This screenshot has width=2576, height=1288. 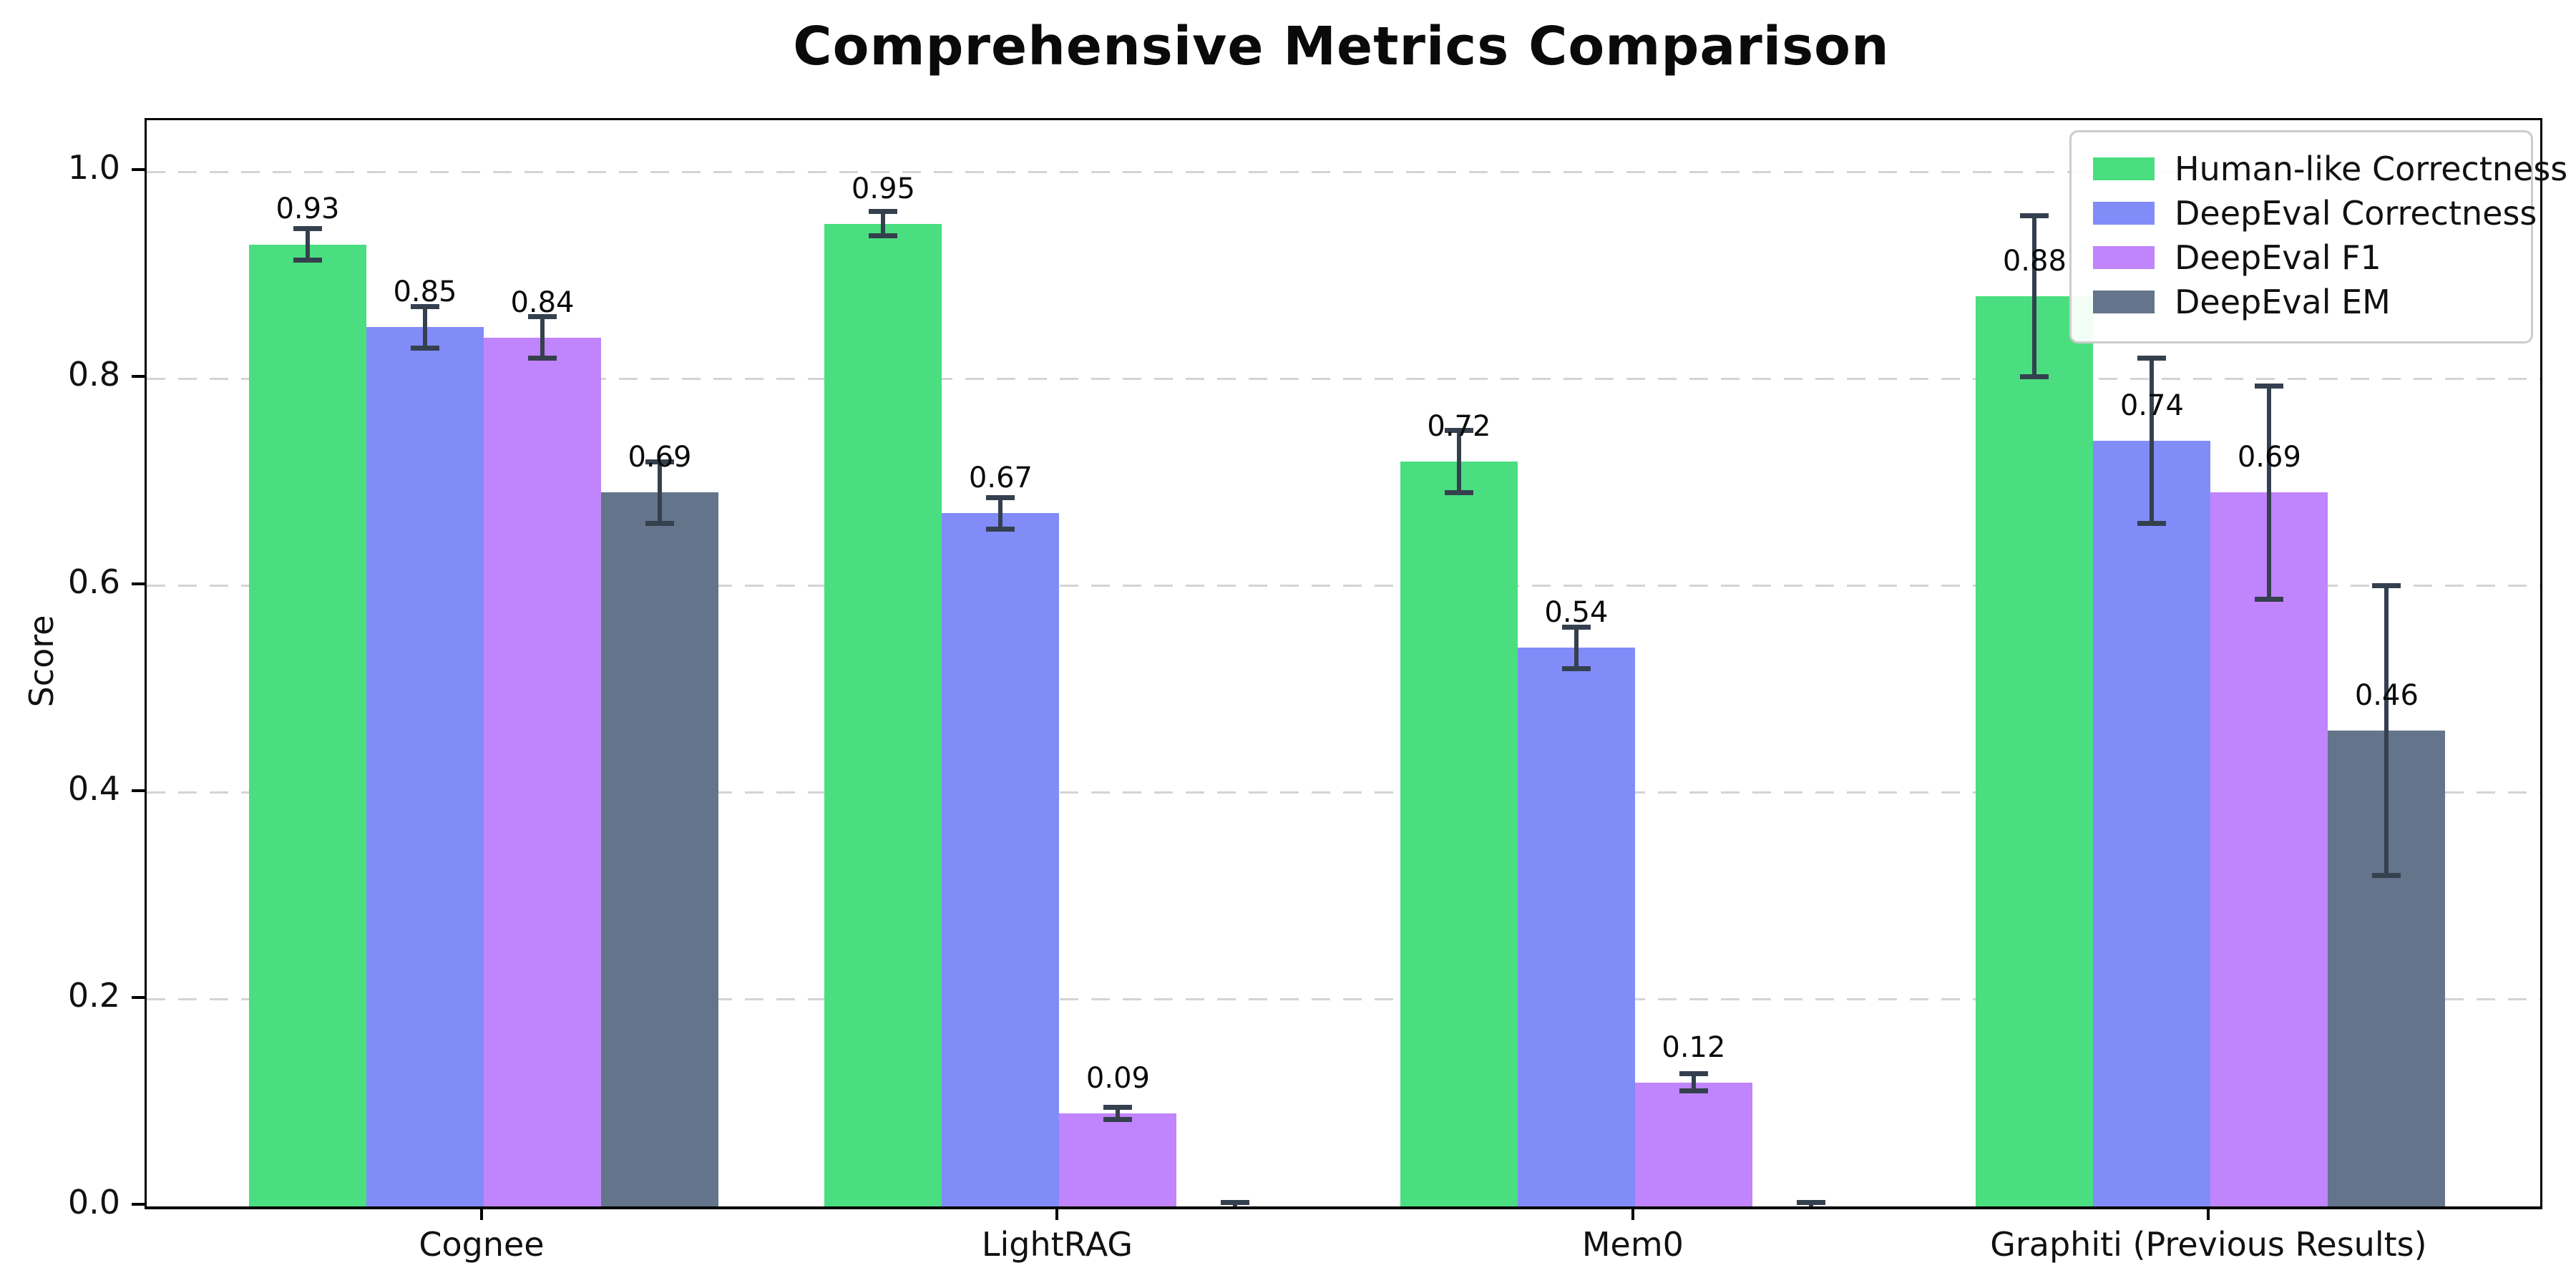 What do you see at coordinates (1057, 1244) in the screenshot?
I see `x-tick-label: LightRAG` at bounding box center [1057, 1244].